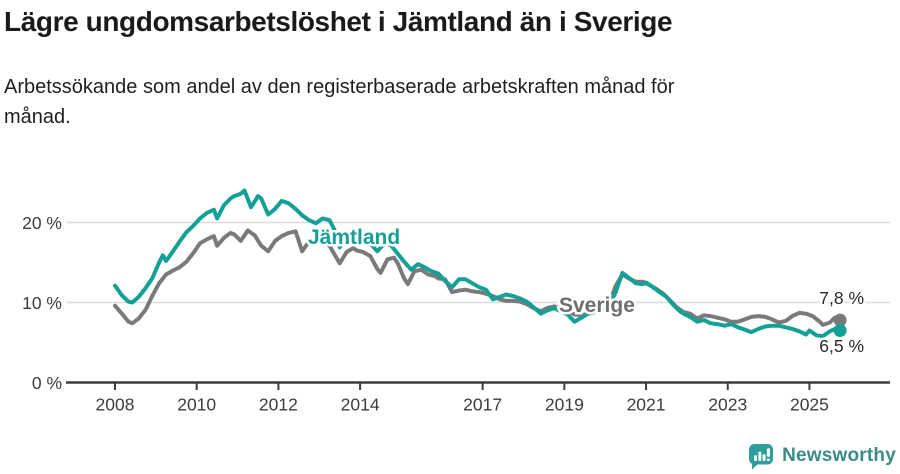  I want to click on x-axis-label-2012: 2012, so click(278, 405).